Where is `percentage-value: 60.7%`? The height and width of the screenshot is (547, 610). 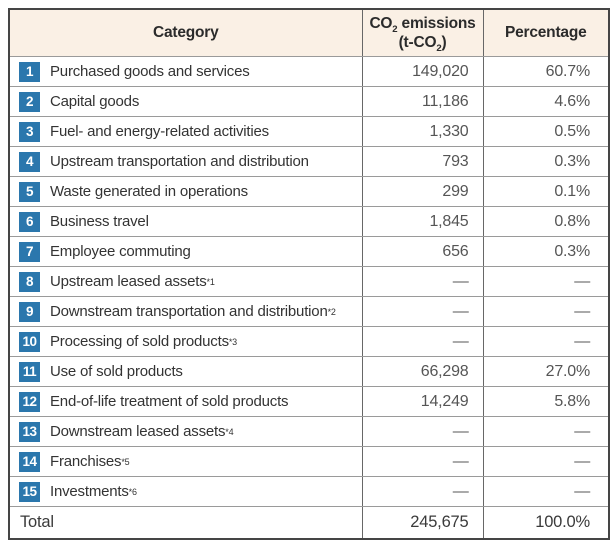
percentage-value: 60.7% is located at coordinates (546, 71).